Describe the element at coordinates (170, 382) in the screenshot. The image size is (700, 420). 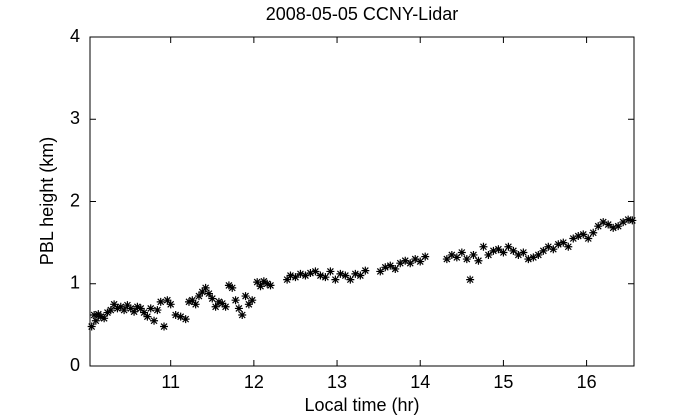
I see `x-tick-label: 11` at that location.